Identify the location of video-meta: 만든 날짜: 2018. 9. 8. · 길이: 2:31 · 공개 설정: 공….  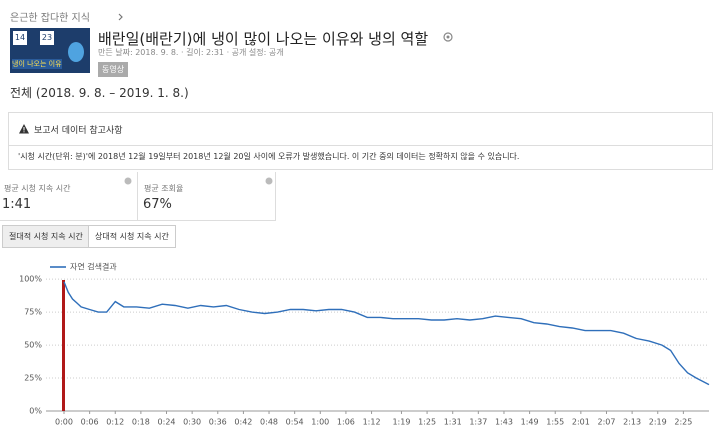
(191, 52).